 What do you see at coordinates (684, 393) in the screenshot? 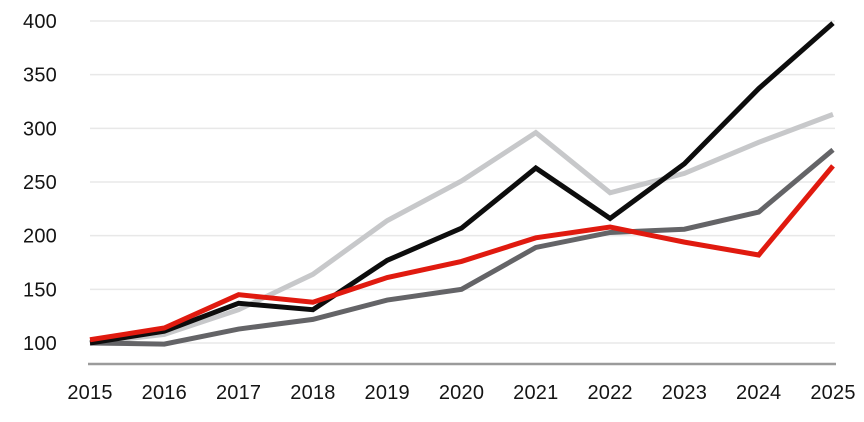
I see `x-axis-tick-label: 2023` at bounding box center [684, 393].